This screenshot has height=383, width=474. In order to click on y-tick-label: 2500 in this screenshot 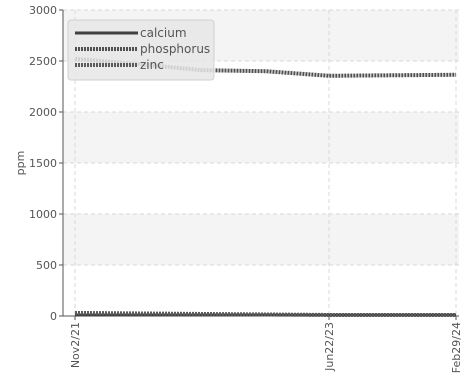, I will do `click(43, 61)`.